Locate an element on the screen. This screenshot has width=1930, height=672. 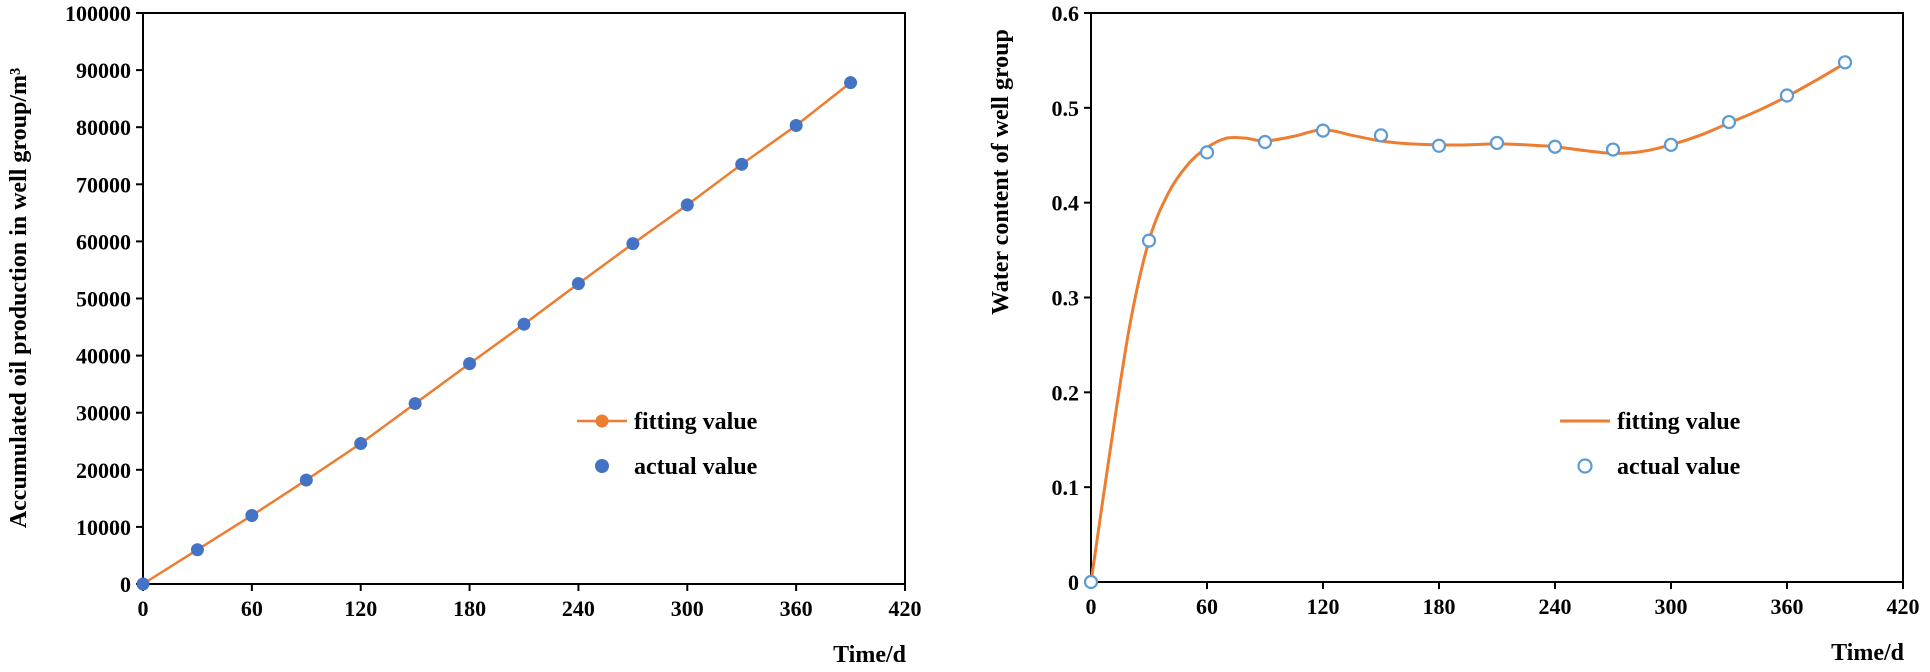
y-tick-label: 0.3 is located at coordinates (1066, 298).